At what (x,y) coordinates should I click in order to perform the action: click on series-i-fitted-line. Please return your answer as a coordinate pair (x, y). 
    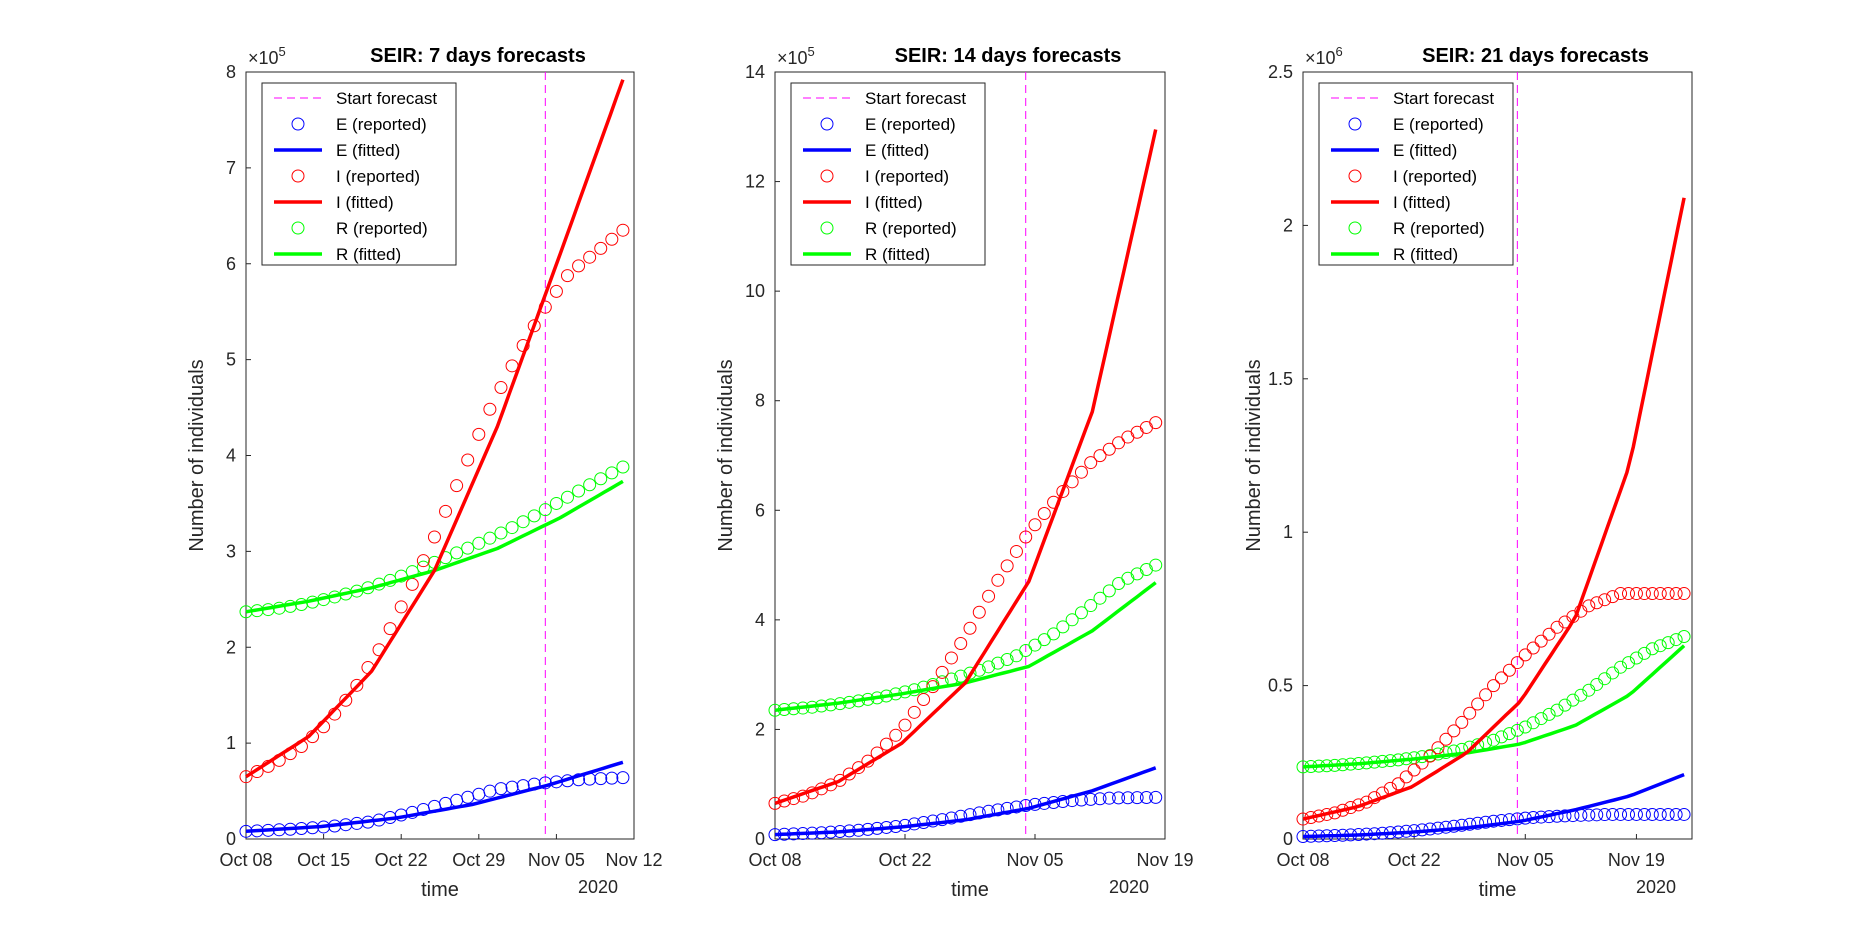
    Looking at the image, I should click on (1494, 509).